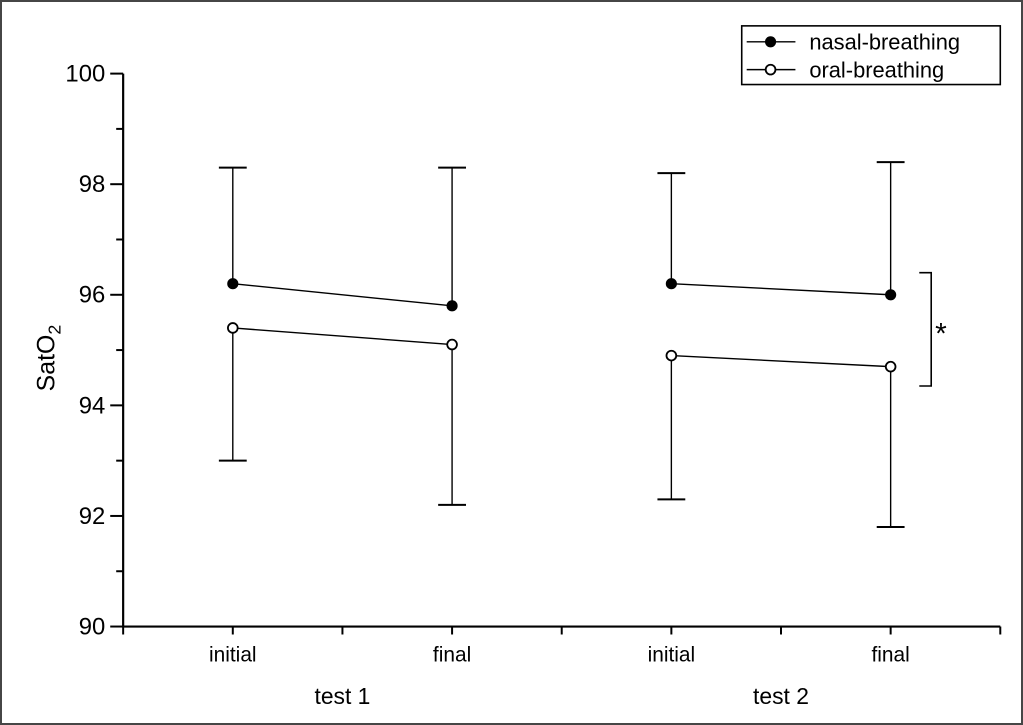 Image resolution: width=1023 pixels, height=725 pixels. Describe the element at coordinates (561, 236) in the screenshot. I see `series-nasal-breathing` at that location.